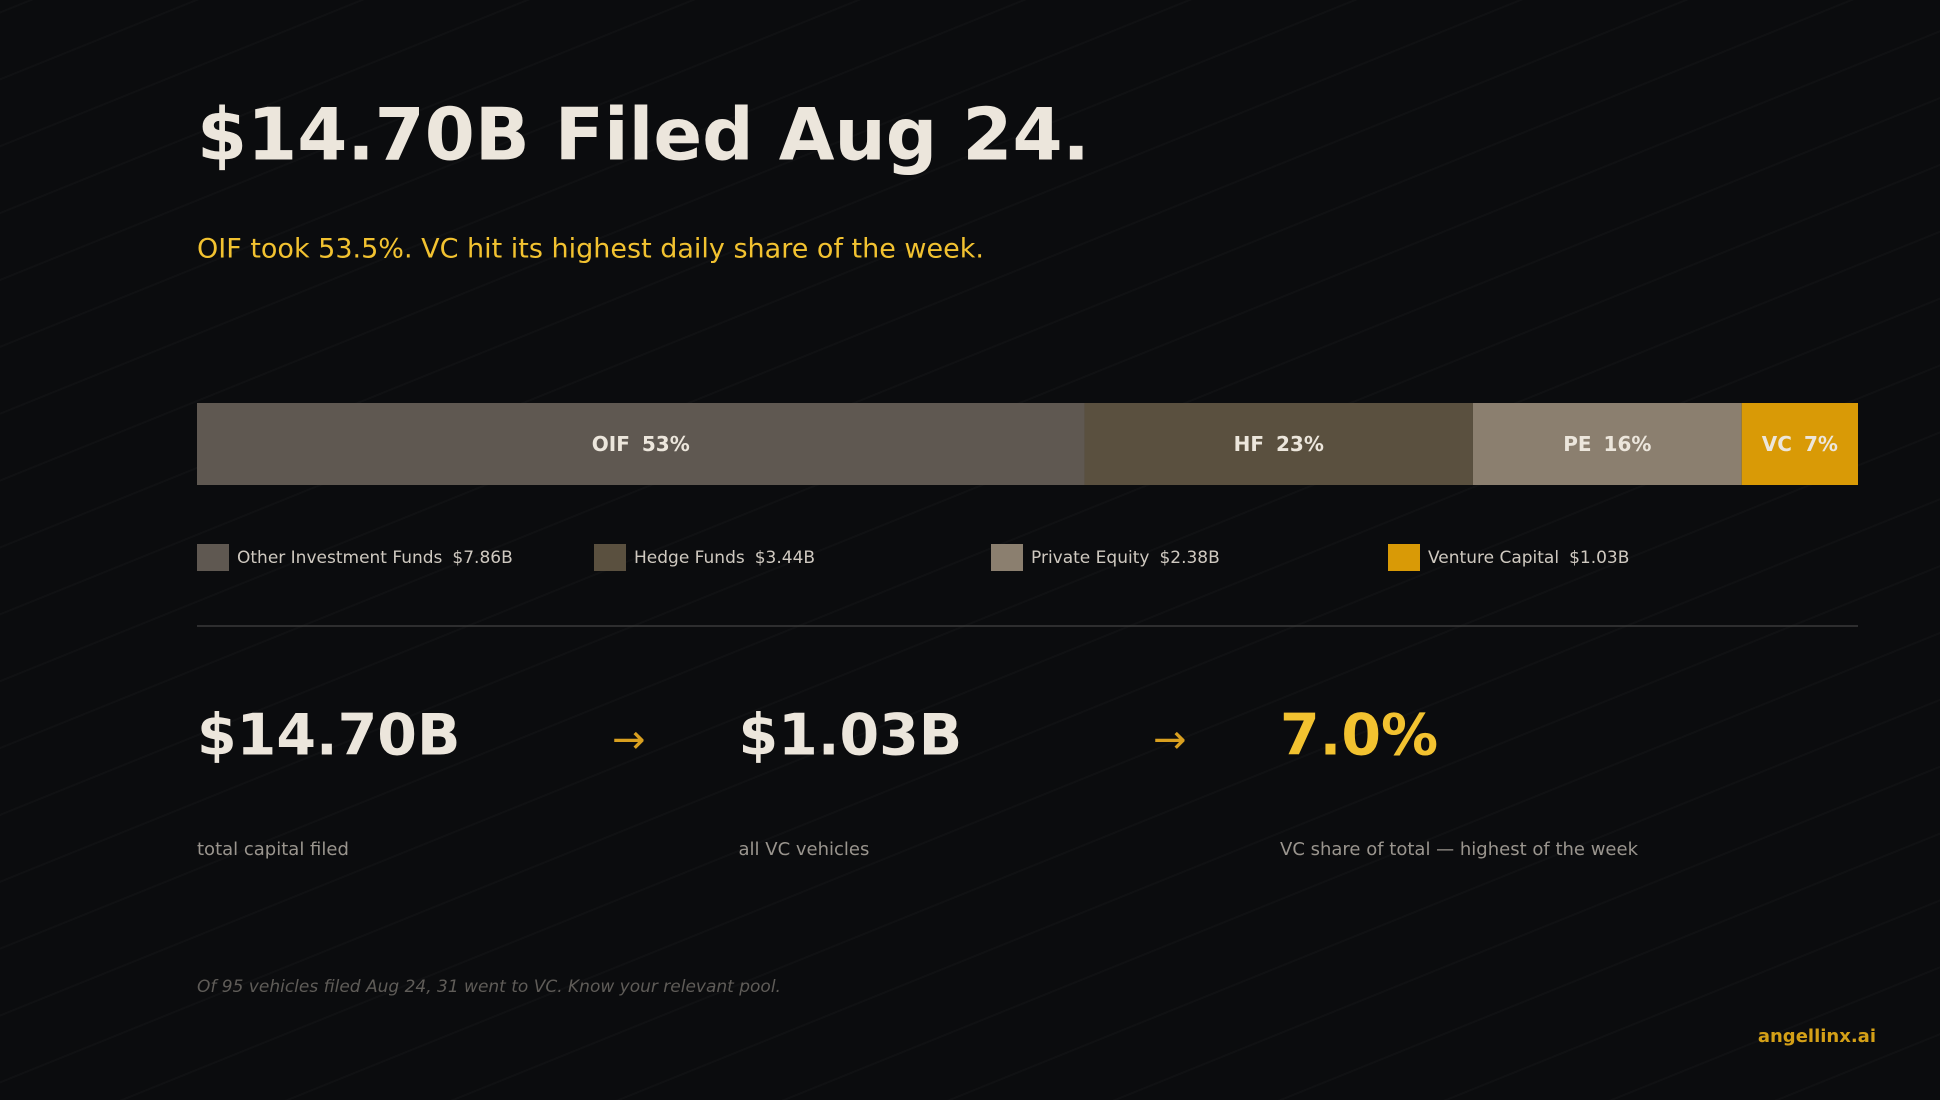 Image resolution: width=1940 pixels, height=1100 pixels. I want to click on title: $14.70B Filed Aug 24., so click(643, 135).